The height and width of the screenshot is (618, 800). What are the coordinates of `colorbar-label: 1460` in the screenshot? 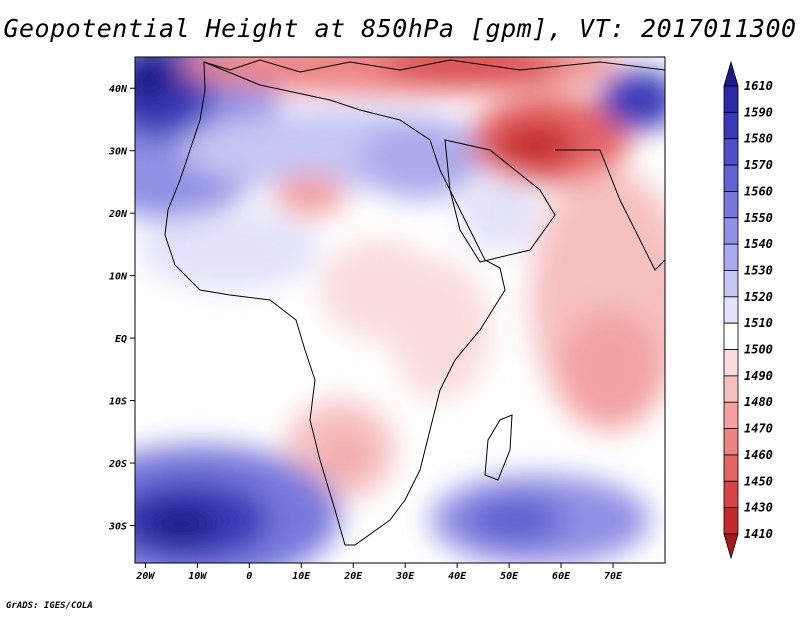 It's located at (758, 455).